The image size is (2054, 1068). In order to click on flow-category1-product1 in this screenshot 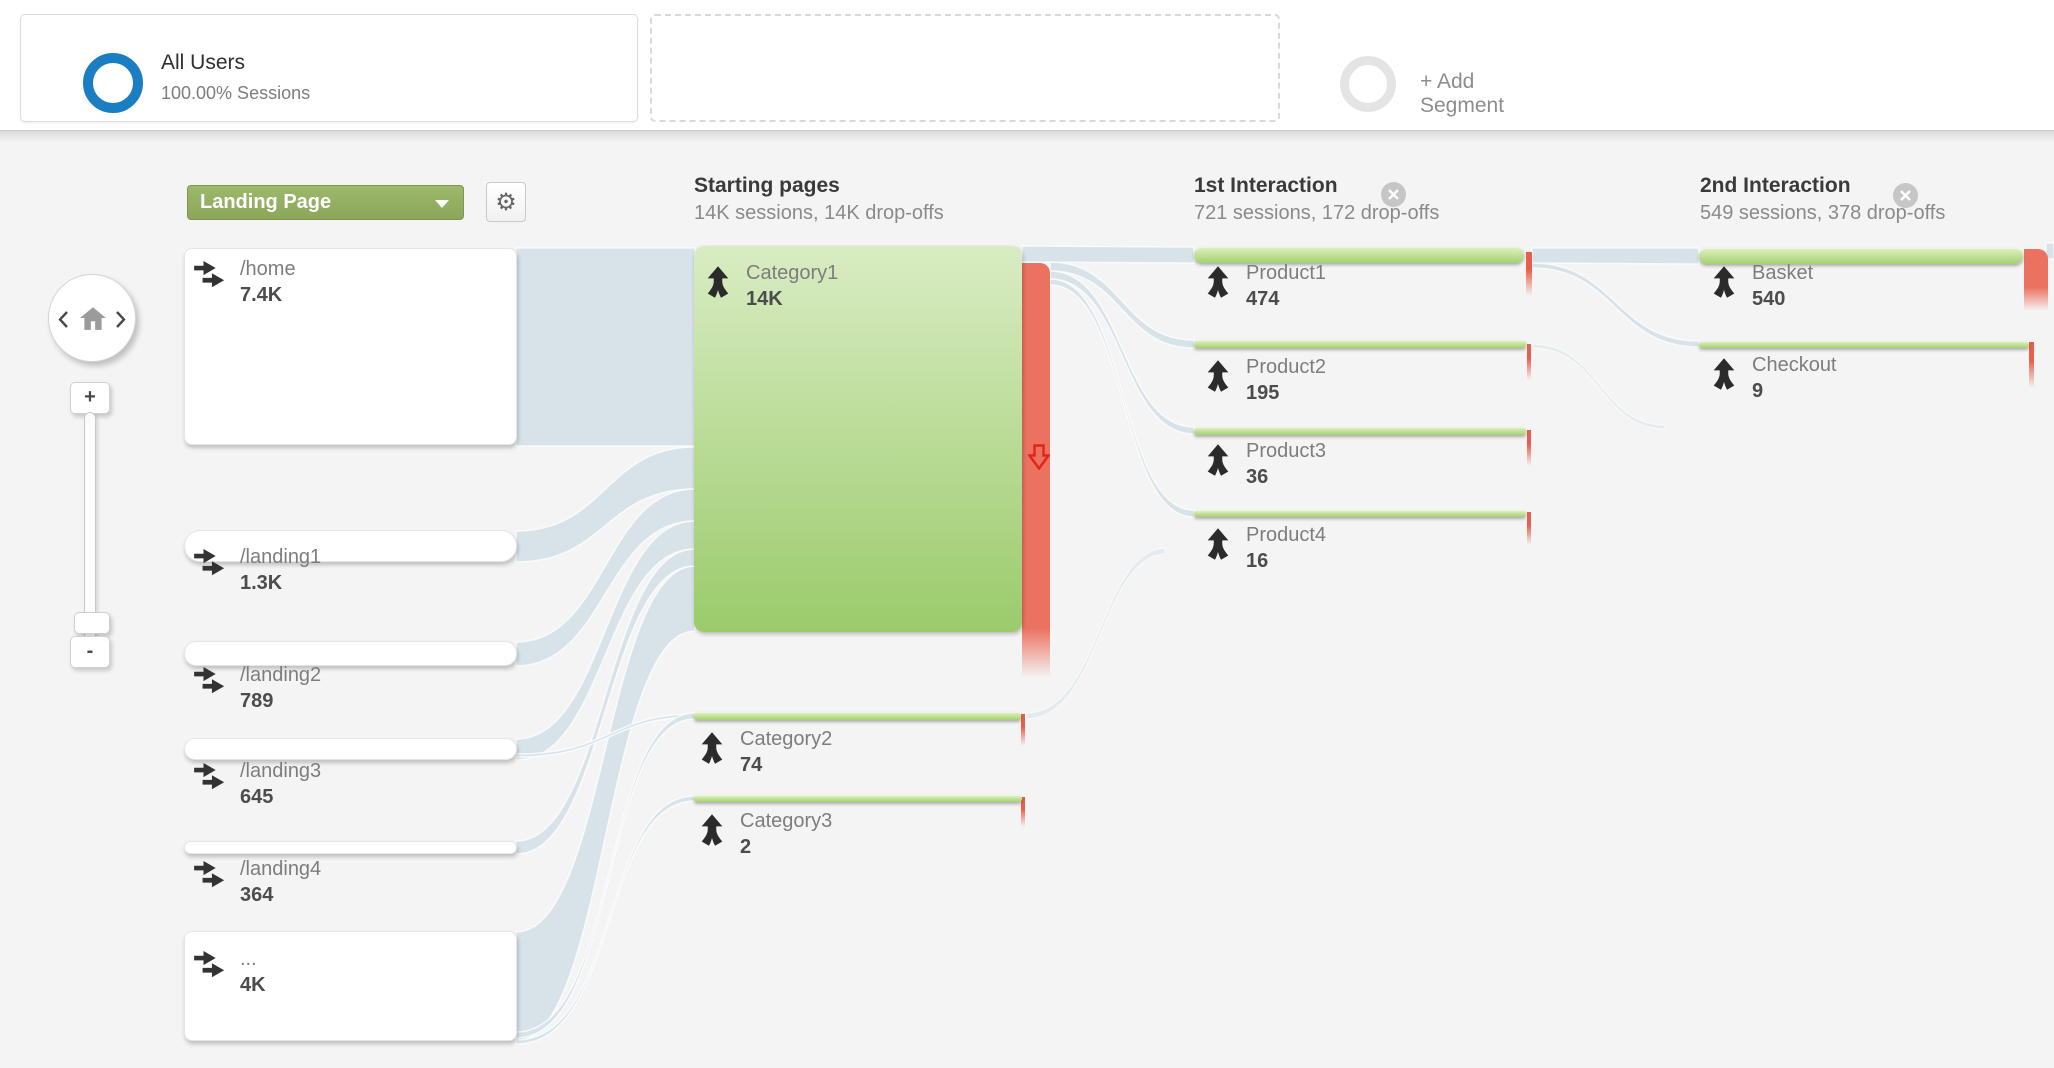, I will do `click(1108, 254)`.